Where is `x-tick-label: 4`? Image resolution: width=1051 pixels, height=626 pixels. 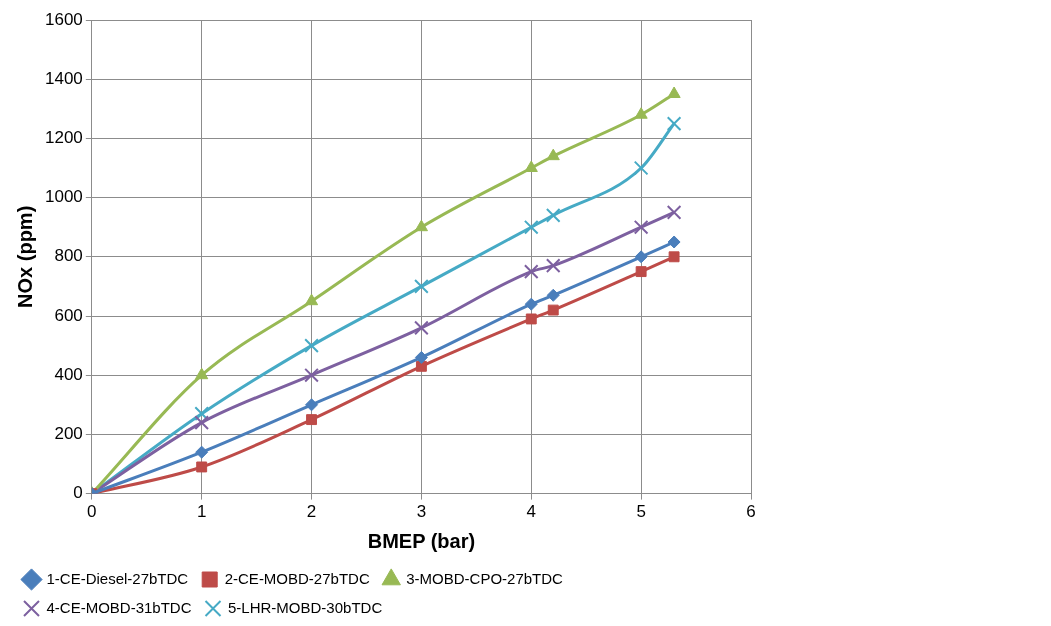 x-tick-label: 4 is located at coordinates (531, 512).